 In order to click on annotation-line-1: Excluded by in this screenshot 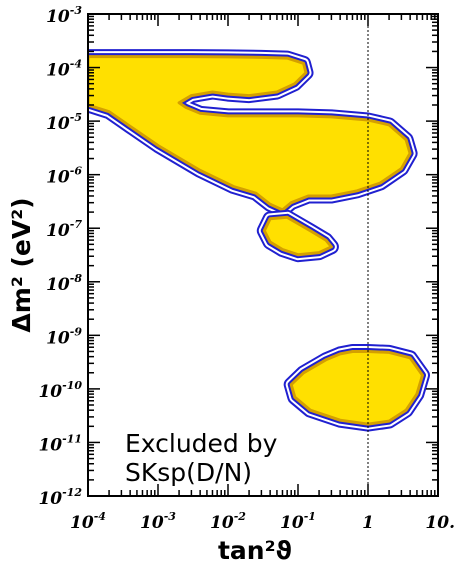, I will do `click(201, 443)`.